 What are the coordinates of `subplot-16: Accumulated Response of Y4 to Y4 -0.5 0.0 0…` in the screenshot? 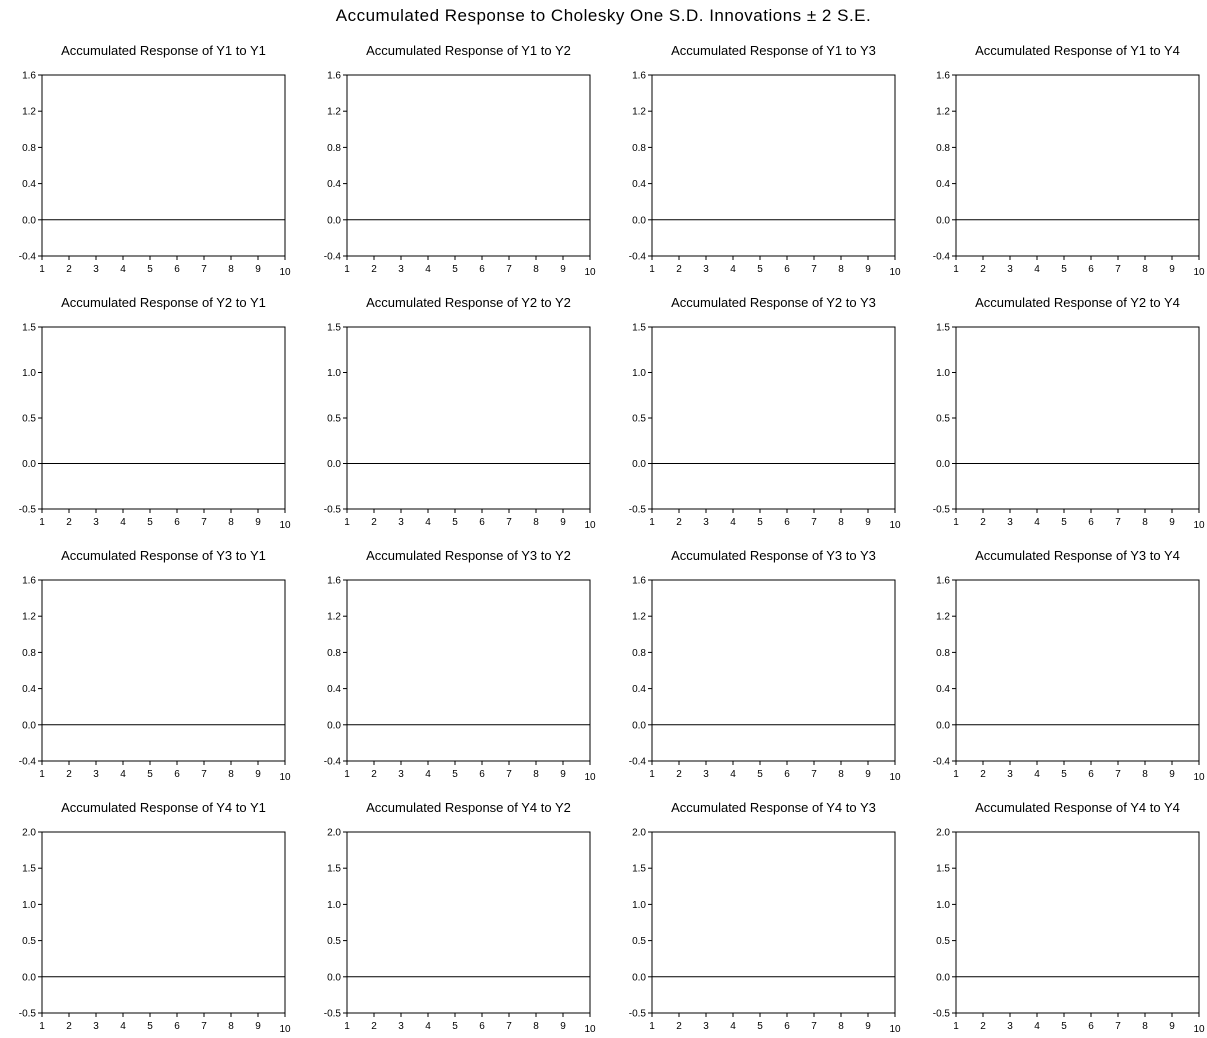 It's located at (1069, 917).